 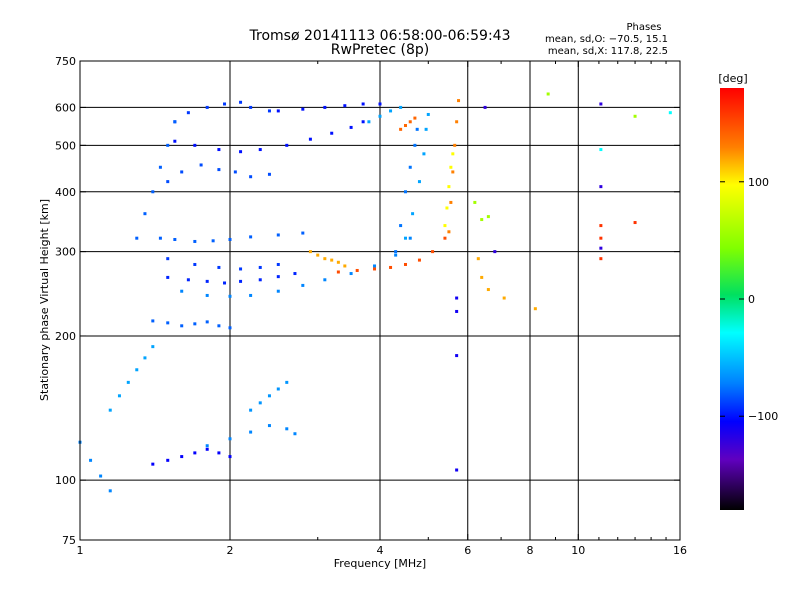 What do you see at coordinates (530, 550) in the screenshot?
I see `x-tick-label: 8` at bounding box center [530, 550].